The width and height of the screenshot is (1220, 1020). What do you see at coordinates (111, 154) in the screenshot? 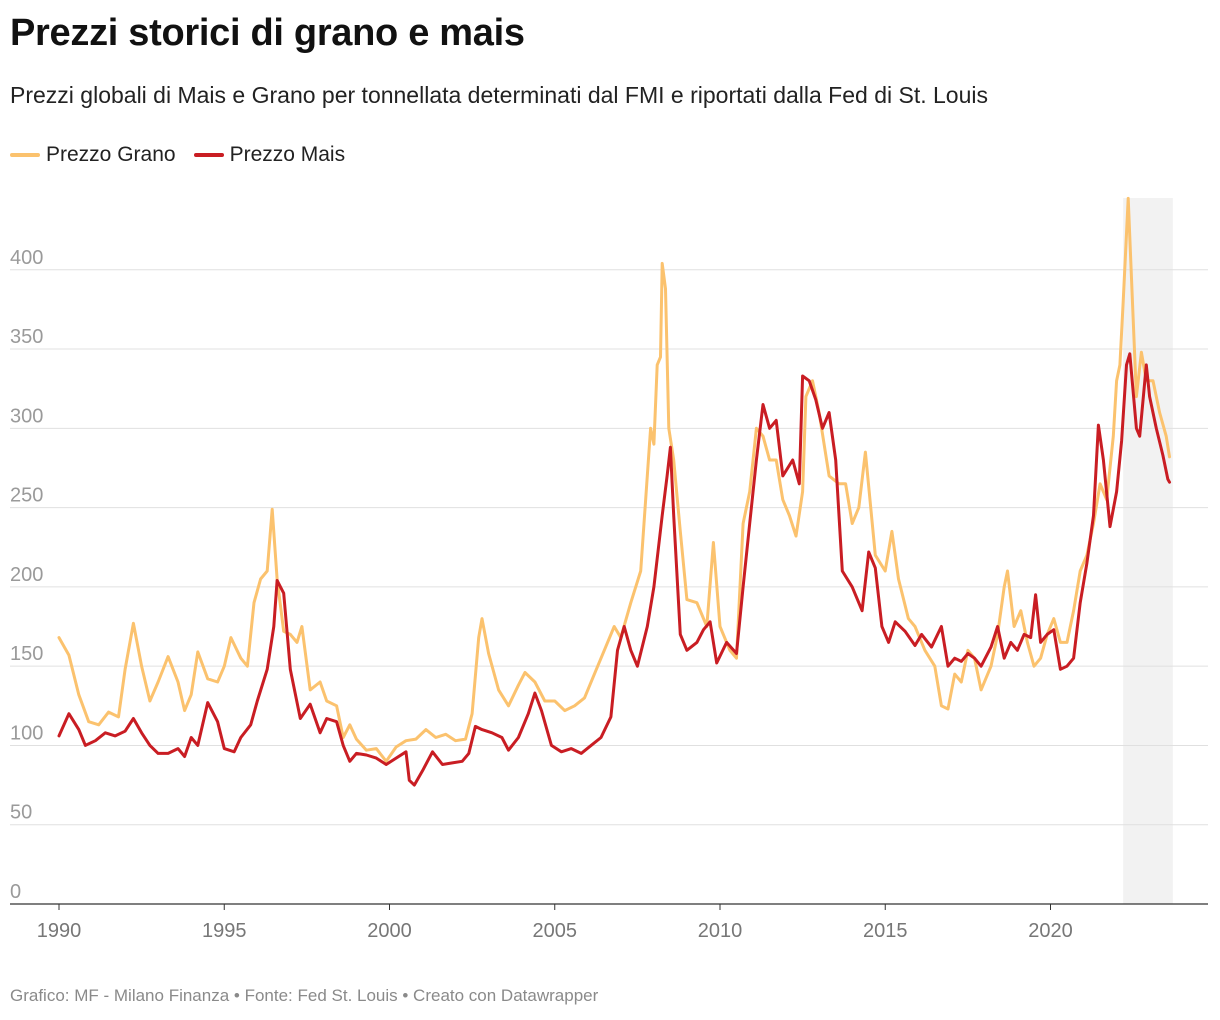
I see `legend-label-grano: Prezzo Grano` at bounding box center [111, 154].